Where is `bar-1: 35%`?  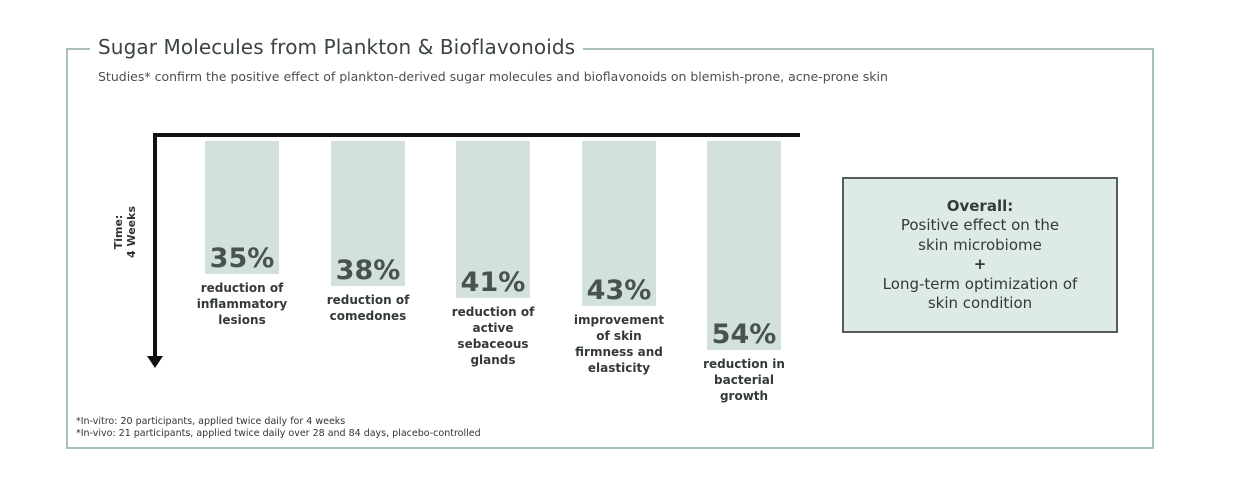 bar-1: 35% is located at coordinates (242, 207).